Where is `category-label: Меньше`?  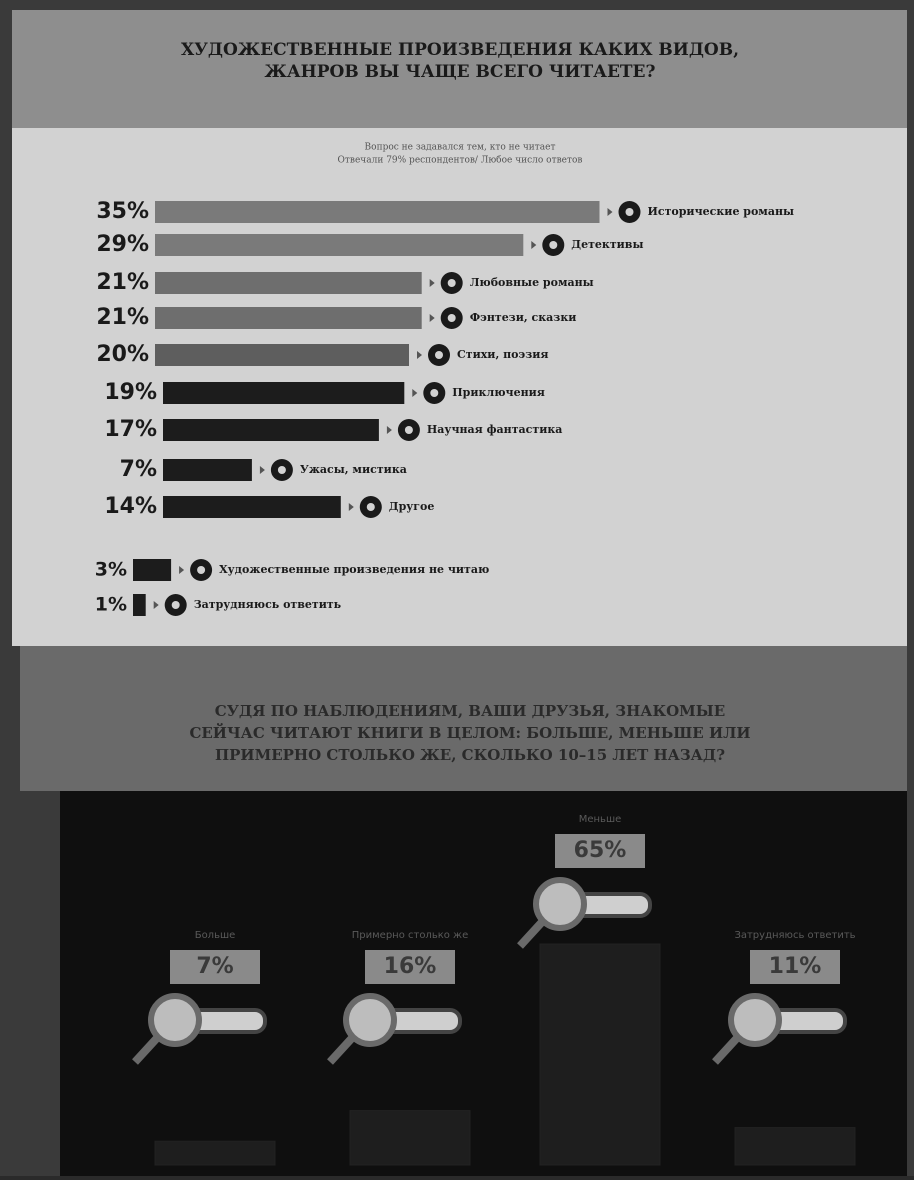 category-label: Меньше is located at coordinates (600, 819).